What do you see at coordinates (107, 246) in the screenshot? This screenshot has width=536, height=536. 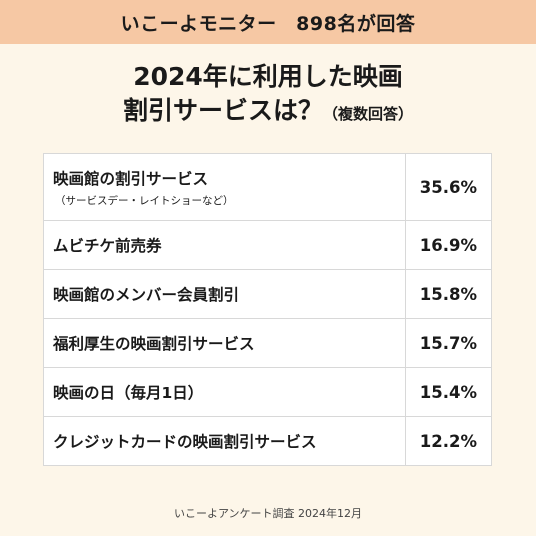 I see `row-label: ムビチケ前売券` at bounding box center [107, 246].